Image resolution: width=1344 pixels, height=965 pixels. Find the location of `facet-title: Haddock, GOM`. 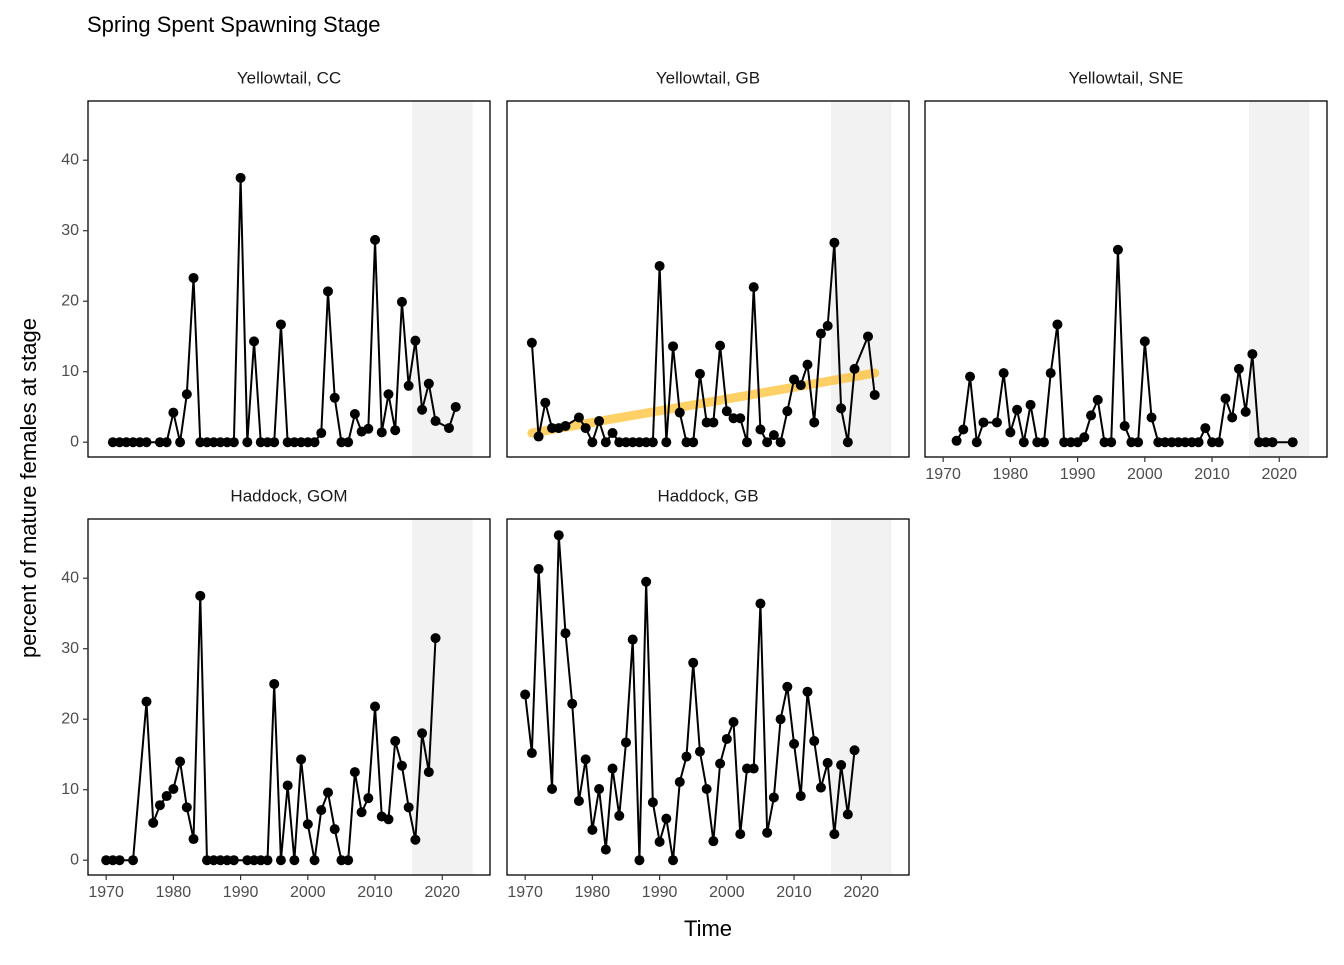

facet-title: Haddock, GOM is located at coordinates (288, 495).